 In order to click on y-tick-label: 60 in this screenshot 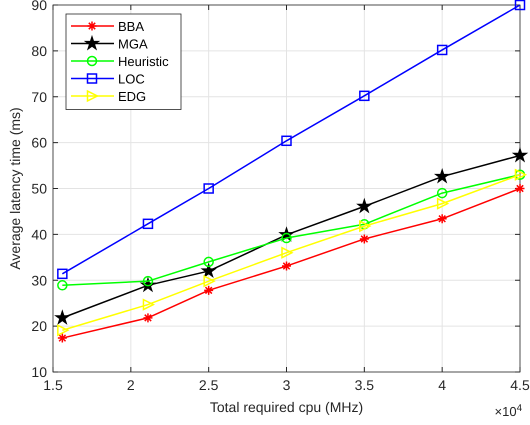, I will do `click(39, 142)`.